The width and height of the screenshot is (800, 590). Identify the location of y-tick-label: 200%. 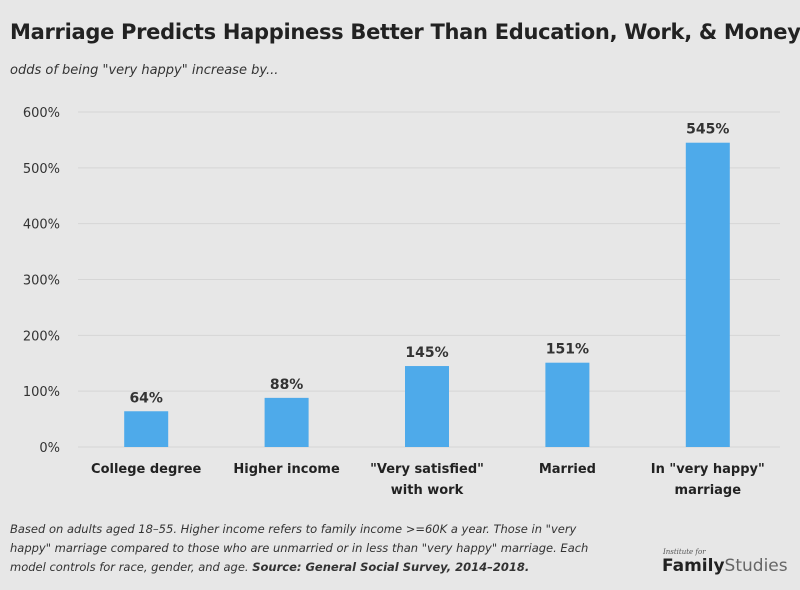
(41, 336).